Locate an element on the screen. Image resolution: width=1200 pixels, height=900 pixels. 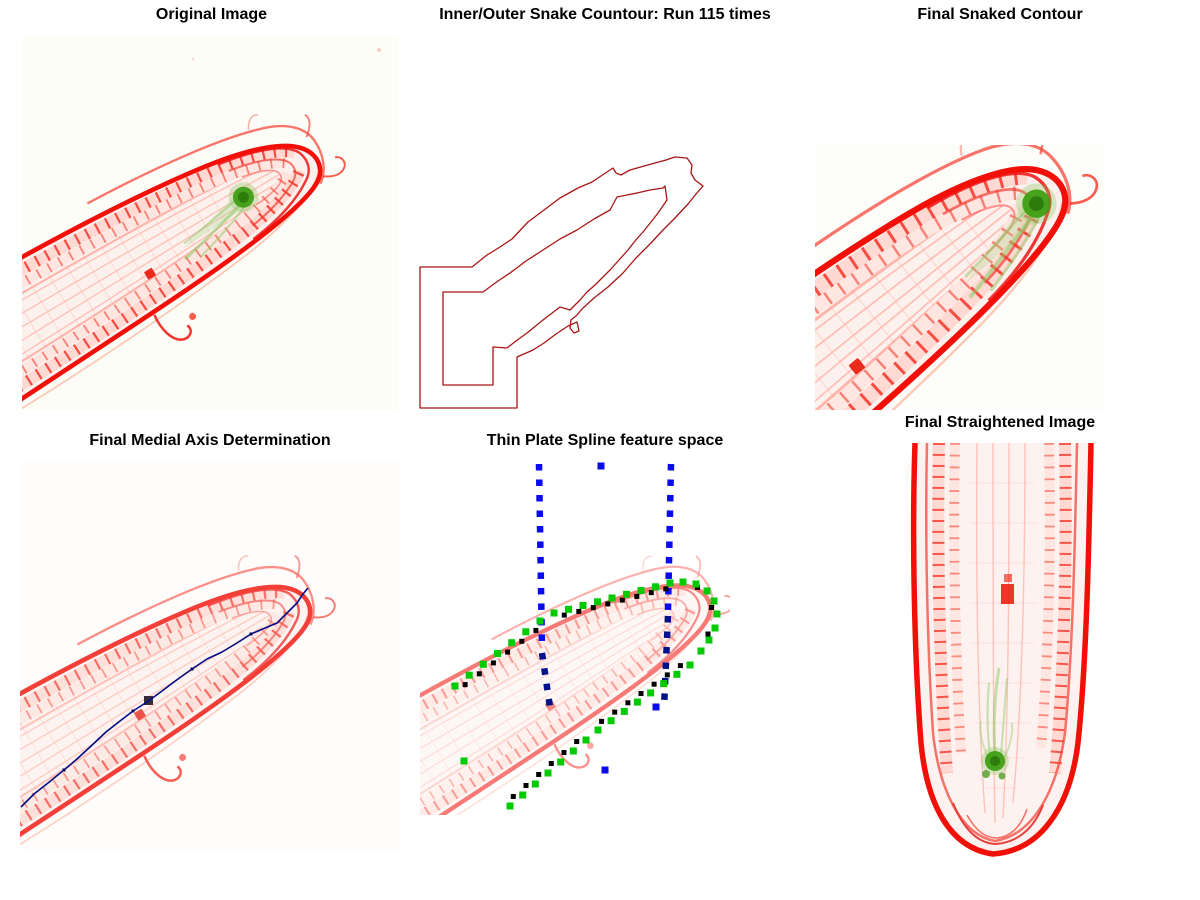
inner-snake-contour is located at coordinates (555, 285).